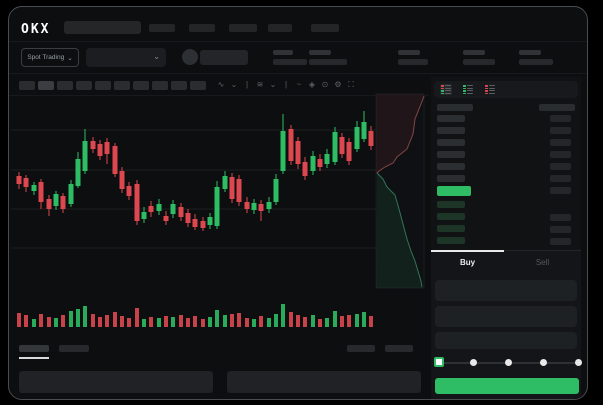  What do you see at coordinates (454, 191) in the screenshot?
I see `last-price-bar` at bounding box center [454, 191].